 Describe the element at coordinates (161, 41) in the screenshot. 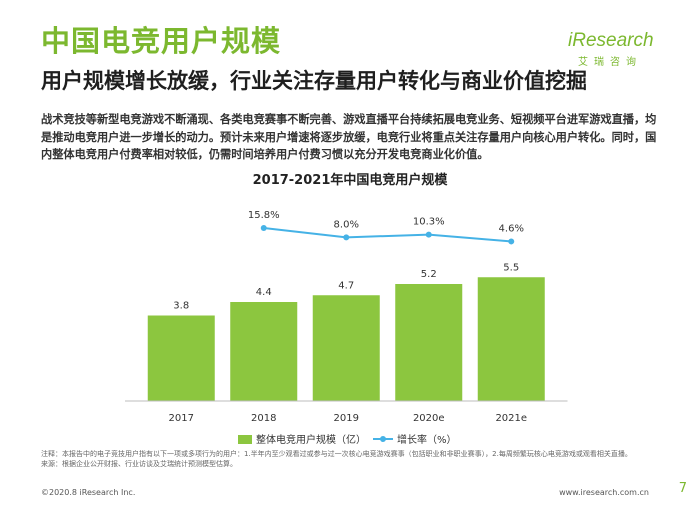

I see `page-title: 中国电竞用户规模` at that location.